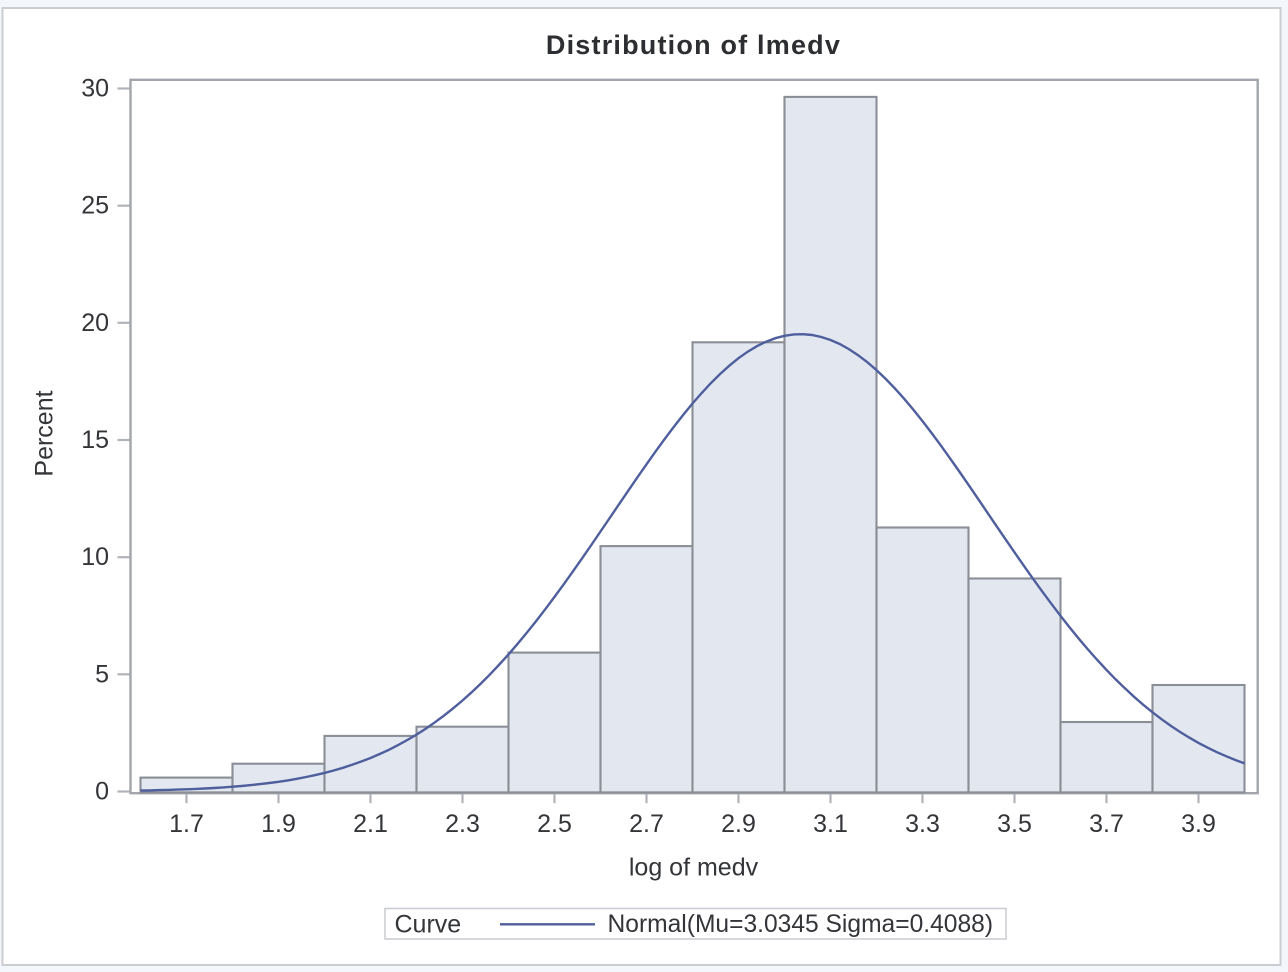  I want to click on svg-text: Distribution of lmedv, so click(693, 45).